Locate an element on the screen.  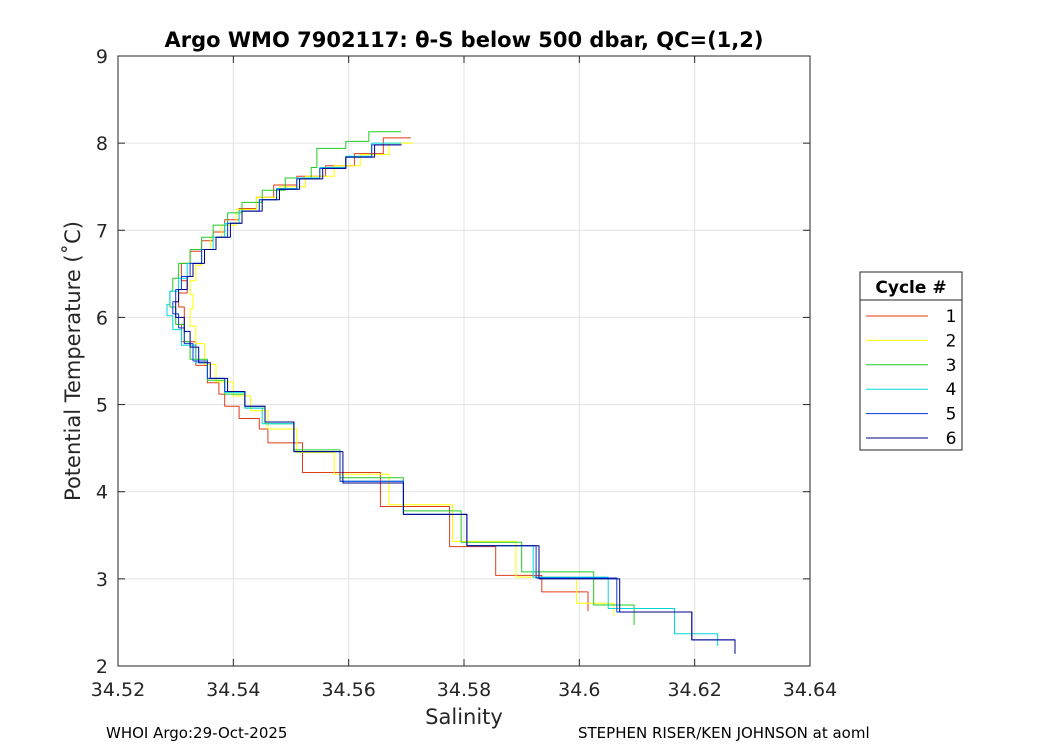
x-tick-label: 34.64 is located at coordinates (810, 690).